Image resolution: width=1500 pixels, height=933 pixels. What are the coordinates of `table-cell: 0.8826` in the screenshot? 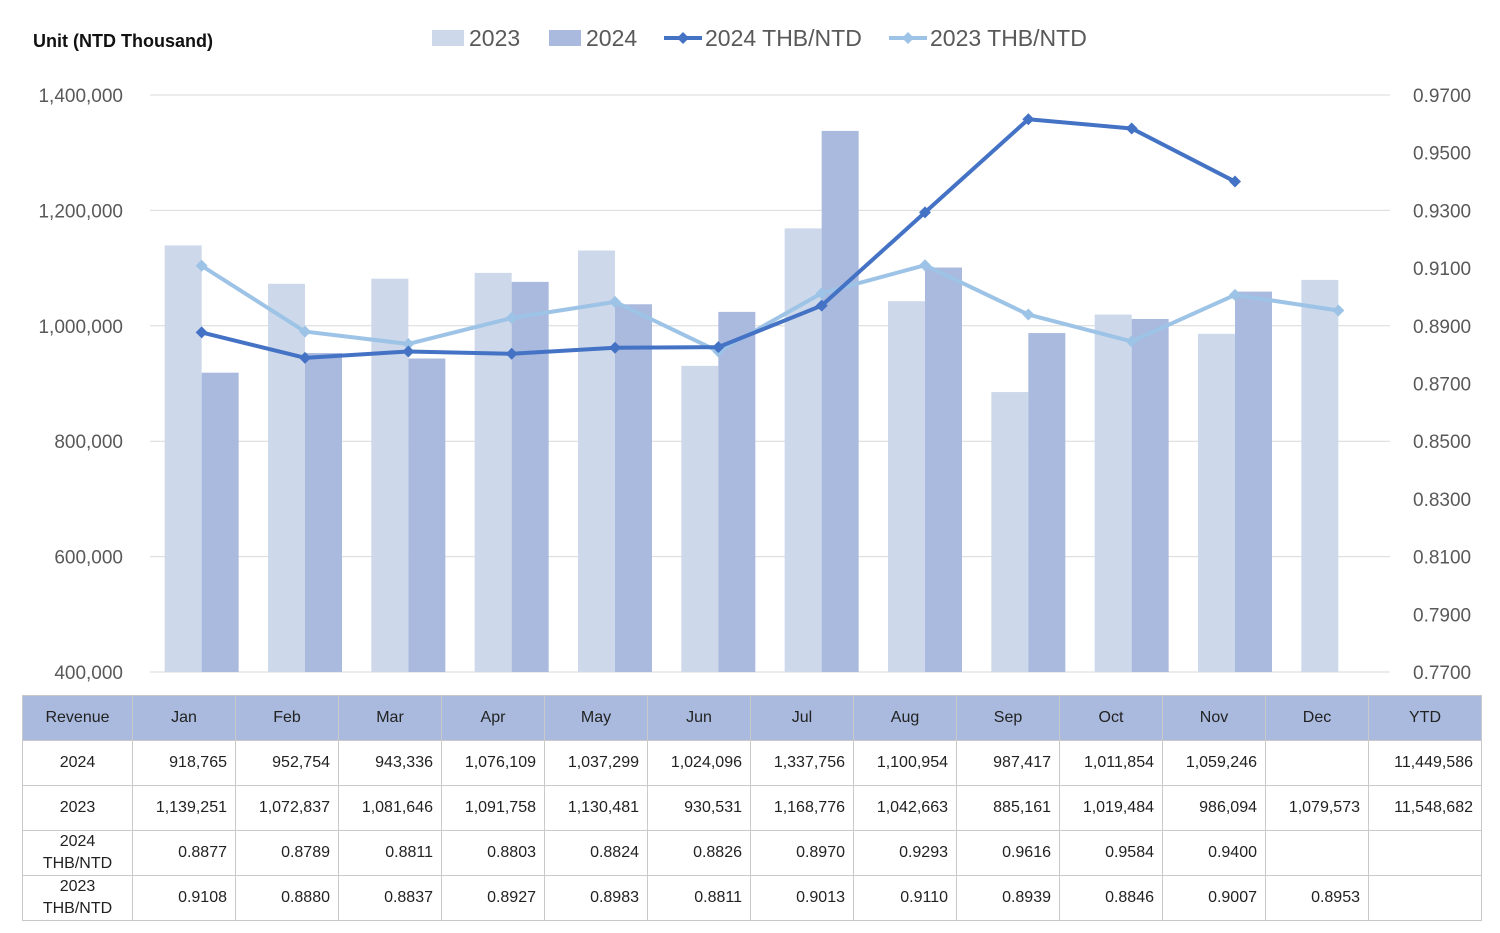 It's located at (699, 853).